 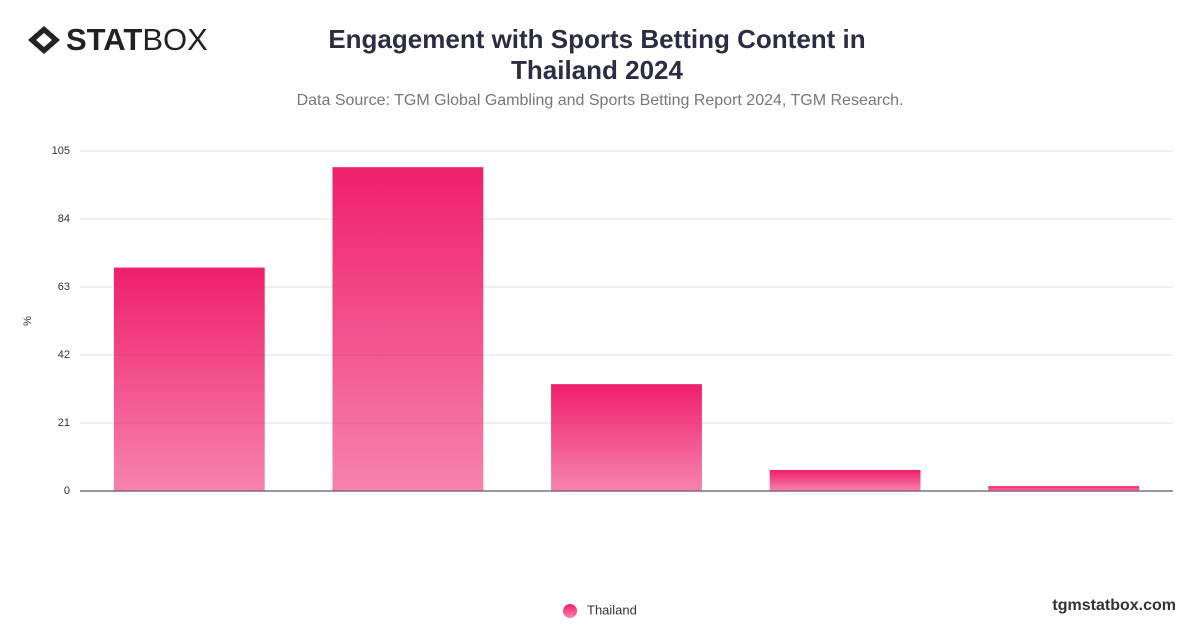 What do you see at coordinates (61, 151) in the screenshot?
I see `y-tick-label: 105` at bounding box center [61, 151].